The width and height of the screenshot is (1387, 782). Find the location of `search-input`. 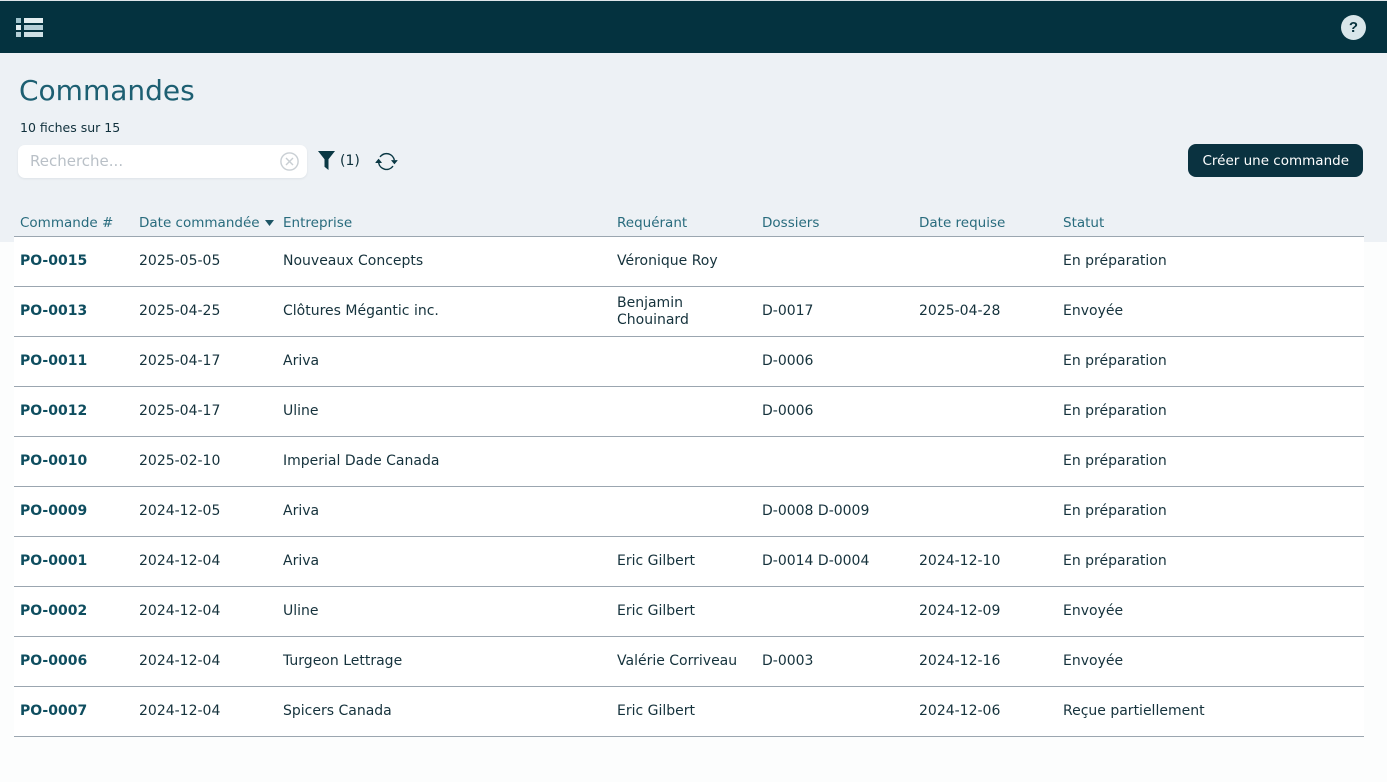

search-input is located at coordinates (162, 161).